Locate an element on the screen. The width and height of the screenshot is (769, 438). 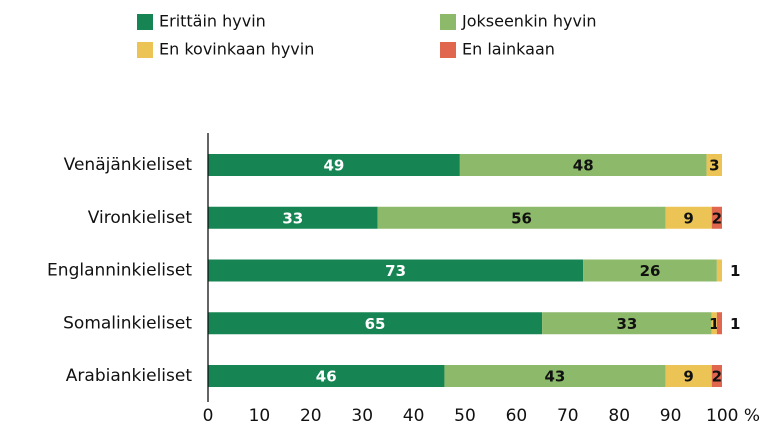
x-tick-label: 70 is located at coordinates (568, 416).